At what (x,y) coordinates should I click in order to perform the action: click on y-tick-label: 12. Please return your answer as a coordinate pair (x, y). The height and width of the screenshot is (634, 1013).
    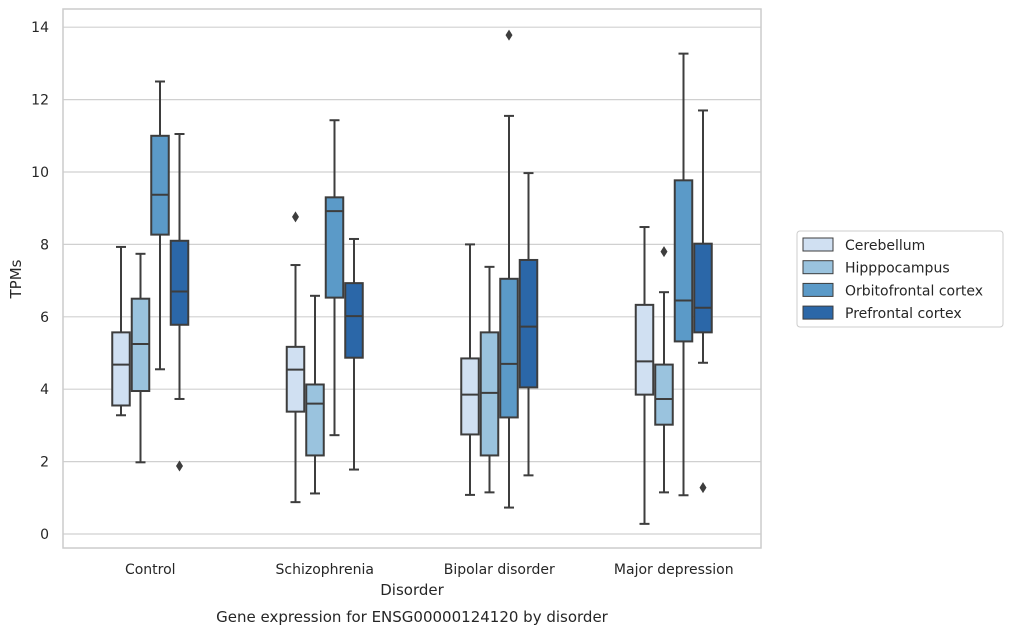
    Looking at the image, I should click on (40, 101).